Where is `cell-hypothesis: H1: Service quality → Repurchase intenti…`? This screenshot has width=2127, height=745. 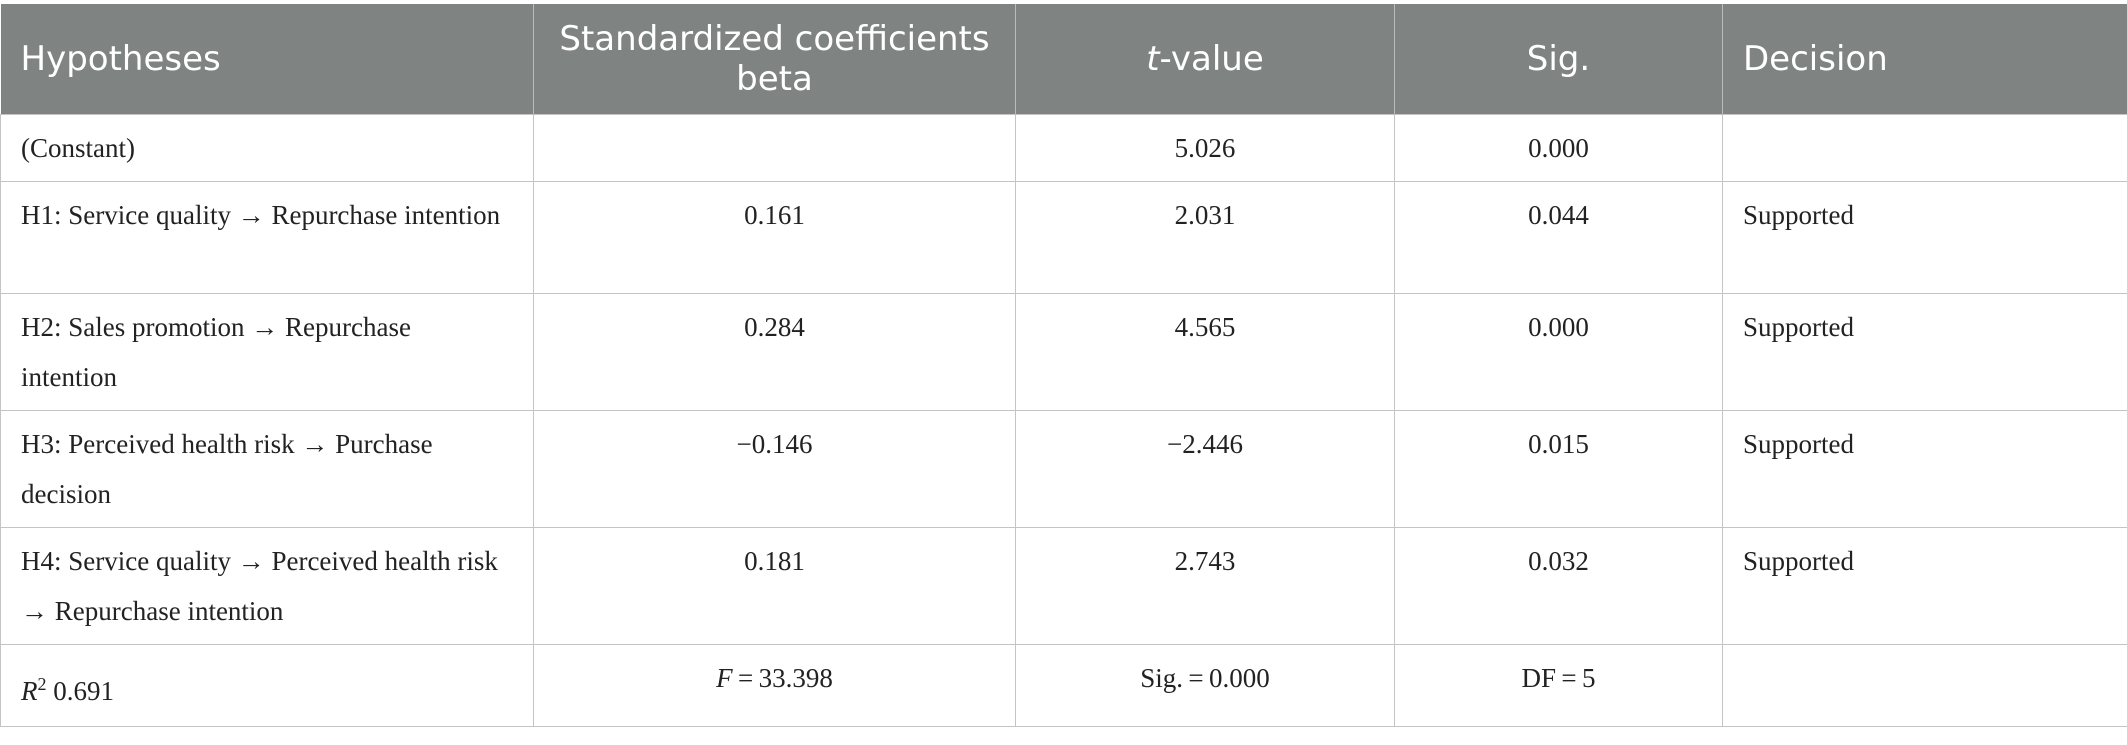 cell-hypothesis: H1: Service quality → Repurchase intenti… is located at coordinates (267, 237).